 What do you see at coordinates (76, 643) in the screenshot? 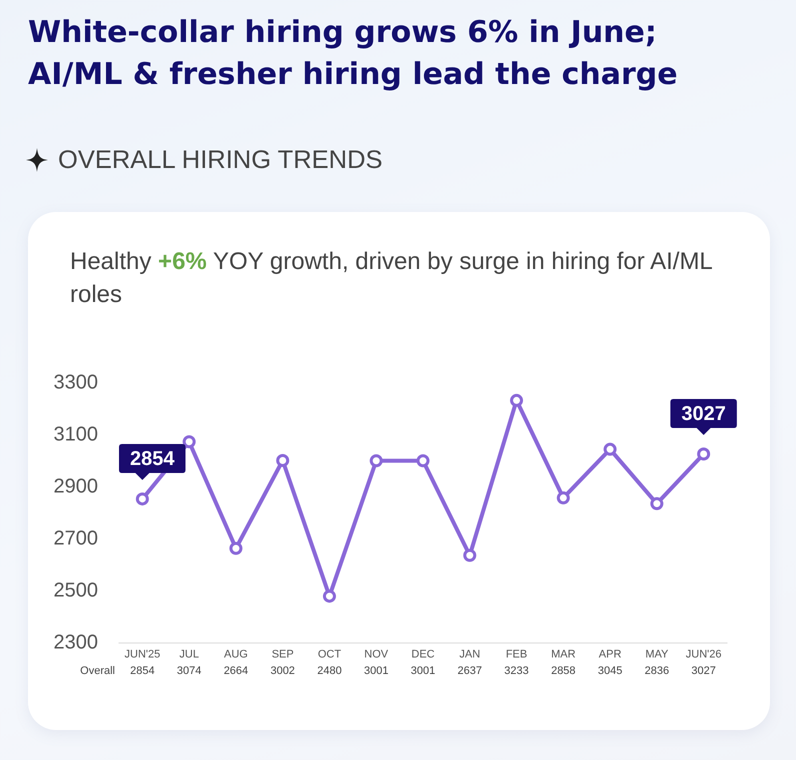
I see `y-tick-label: 2300` at bounding box center [76, 643].